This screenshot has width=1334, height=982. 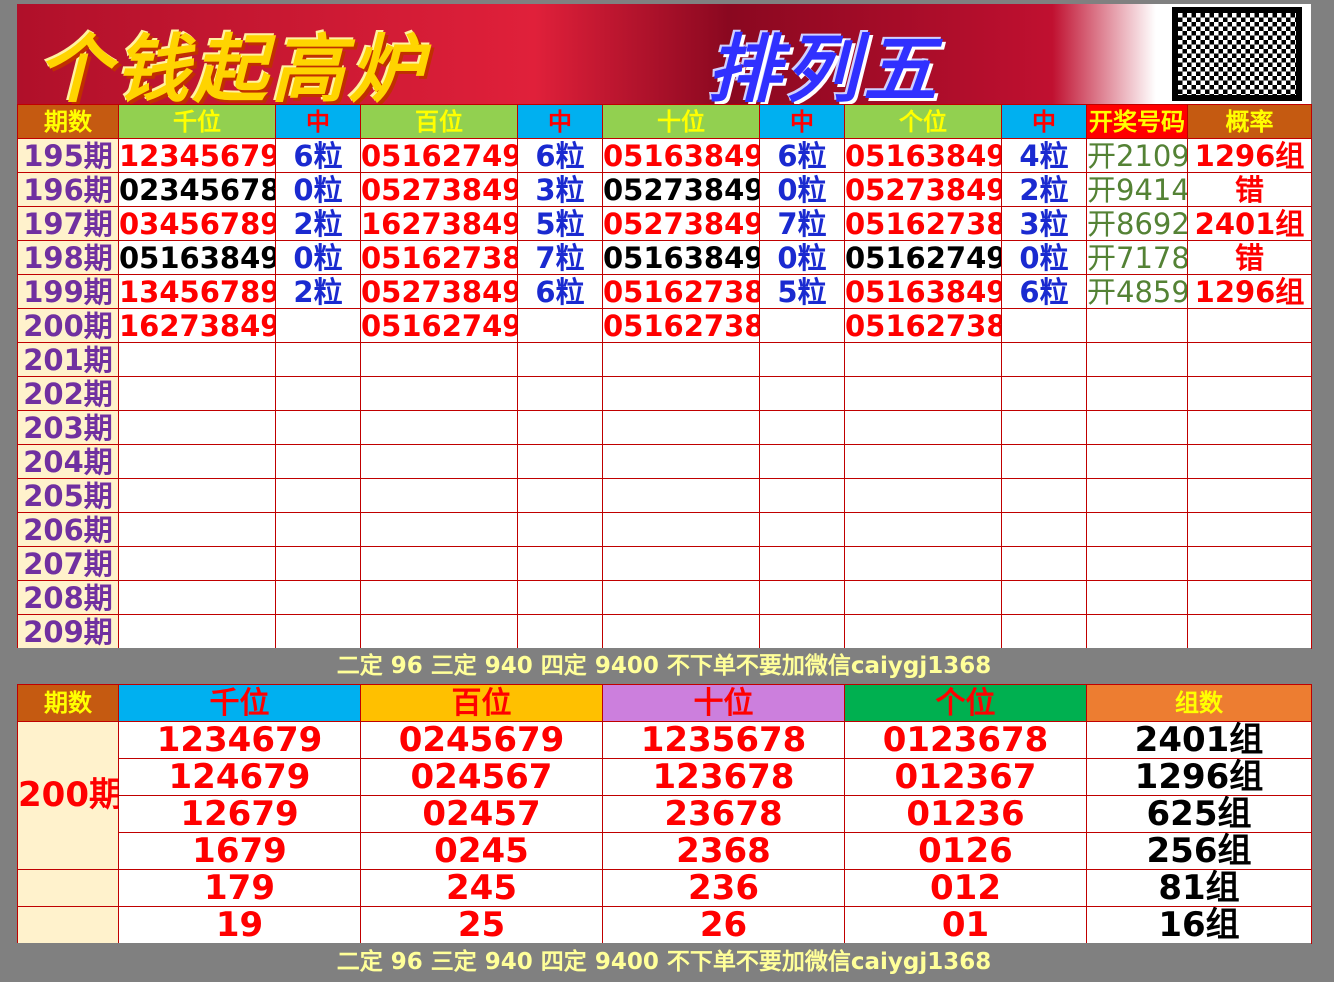 I want to click on header-cell: 期数, so click(x=68, y=121).